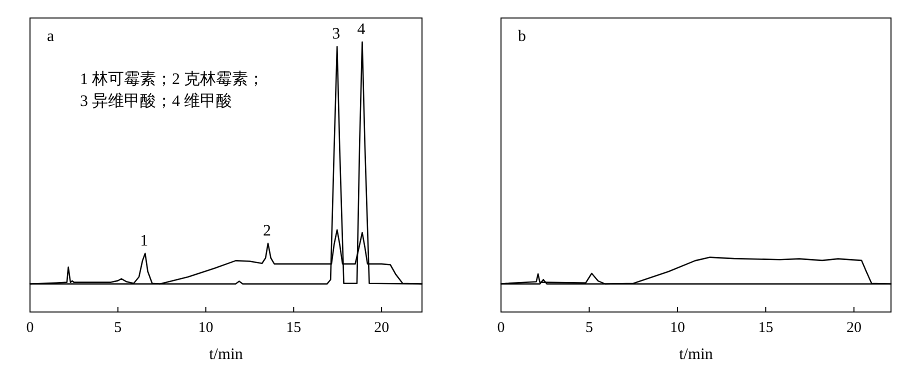 This screenshot has height=373, width=923. What do you see at coordinates (172, 79) in the screenshot?
I see `annotation: 1 林可霉素；2 克林霉素；` at bounding box center [172, 79].